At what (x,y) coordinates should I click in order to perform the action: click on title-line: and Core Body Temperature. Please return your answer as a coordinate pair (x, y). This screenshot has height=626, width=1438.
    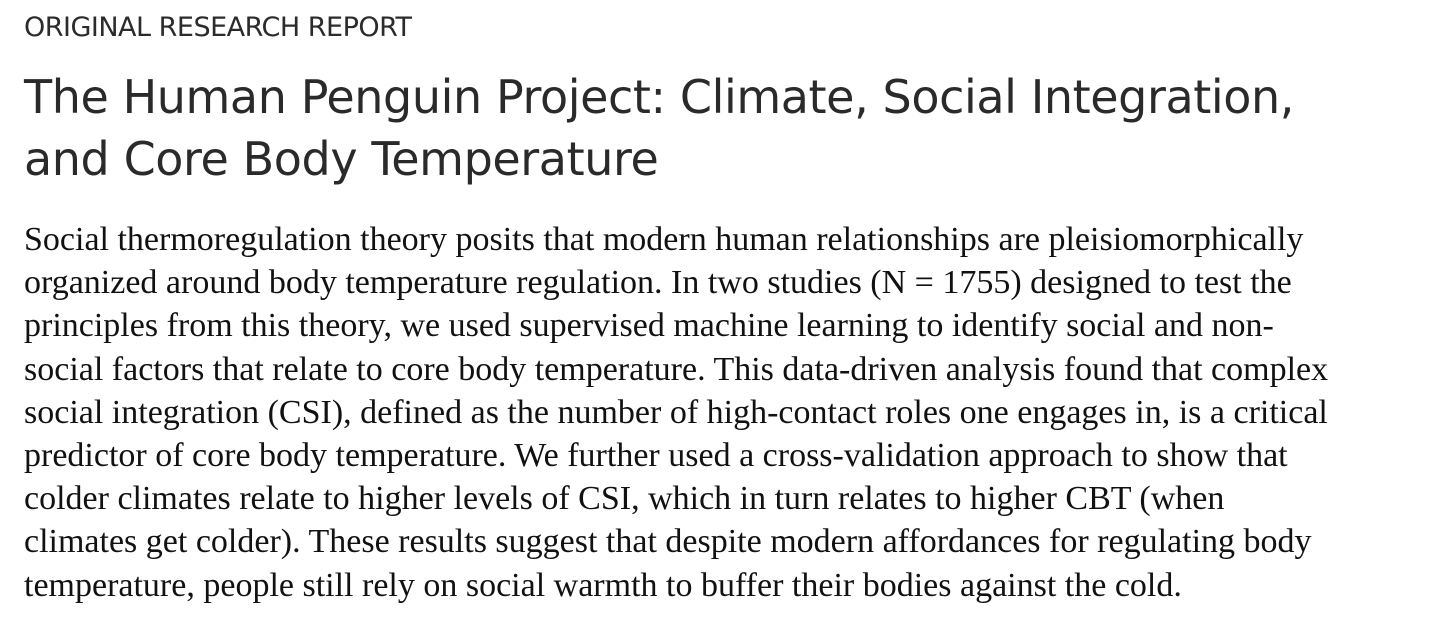
    Looking at the image, I should click on (341, 159).